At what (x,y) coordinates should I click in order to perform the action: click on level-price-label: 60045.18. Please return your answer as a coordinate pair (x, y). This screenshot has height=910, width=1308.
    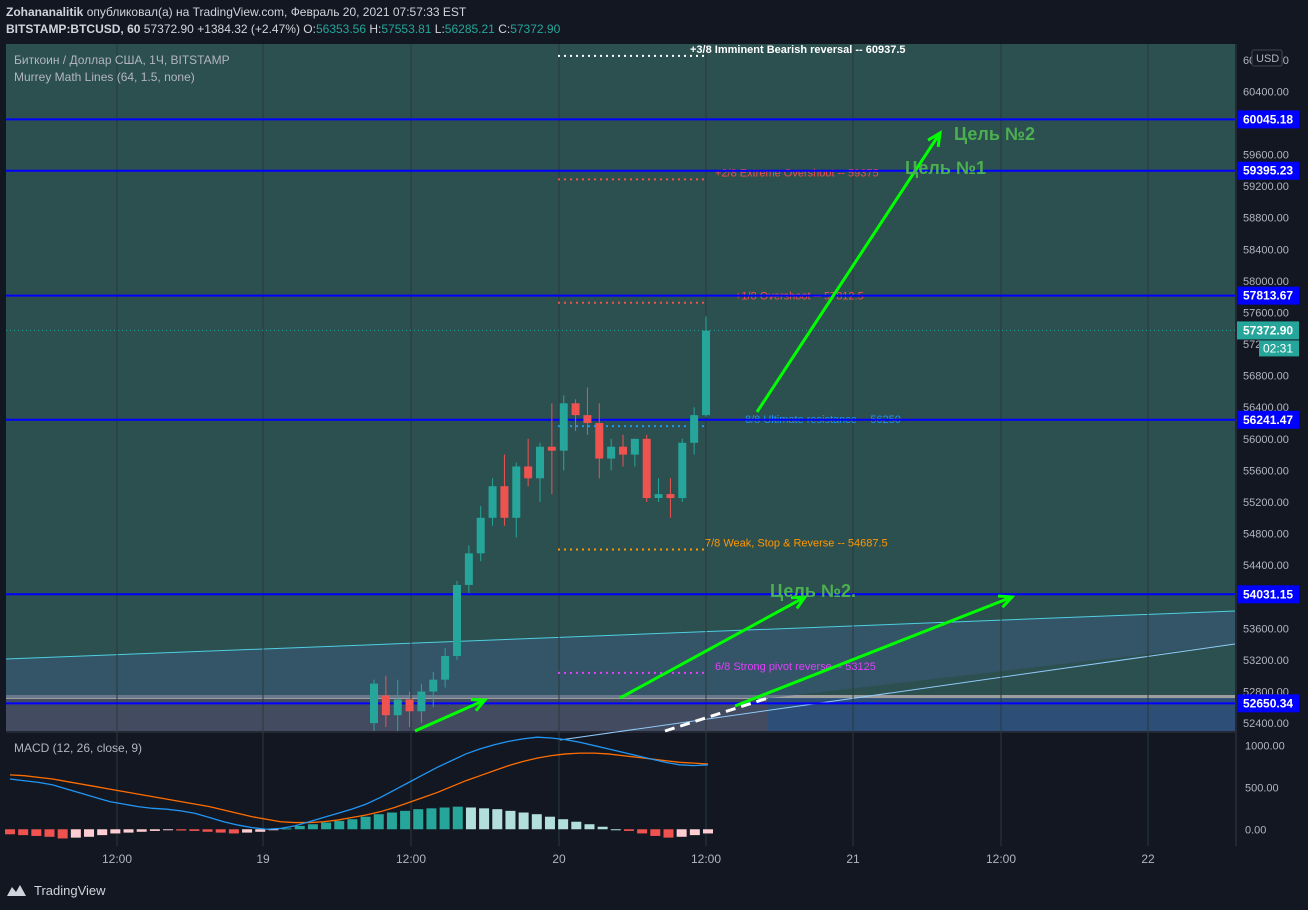
    Looking at the image, I should click on (1268, 119).